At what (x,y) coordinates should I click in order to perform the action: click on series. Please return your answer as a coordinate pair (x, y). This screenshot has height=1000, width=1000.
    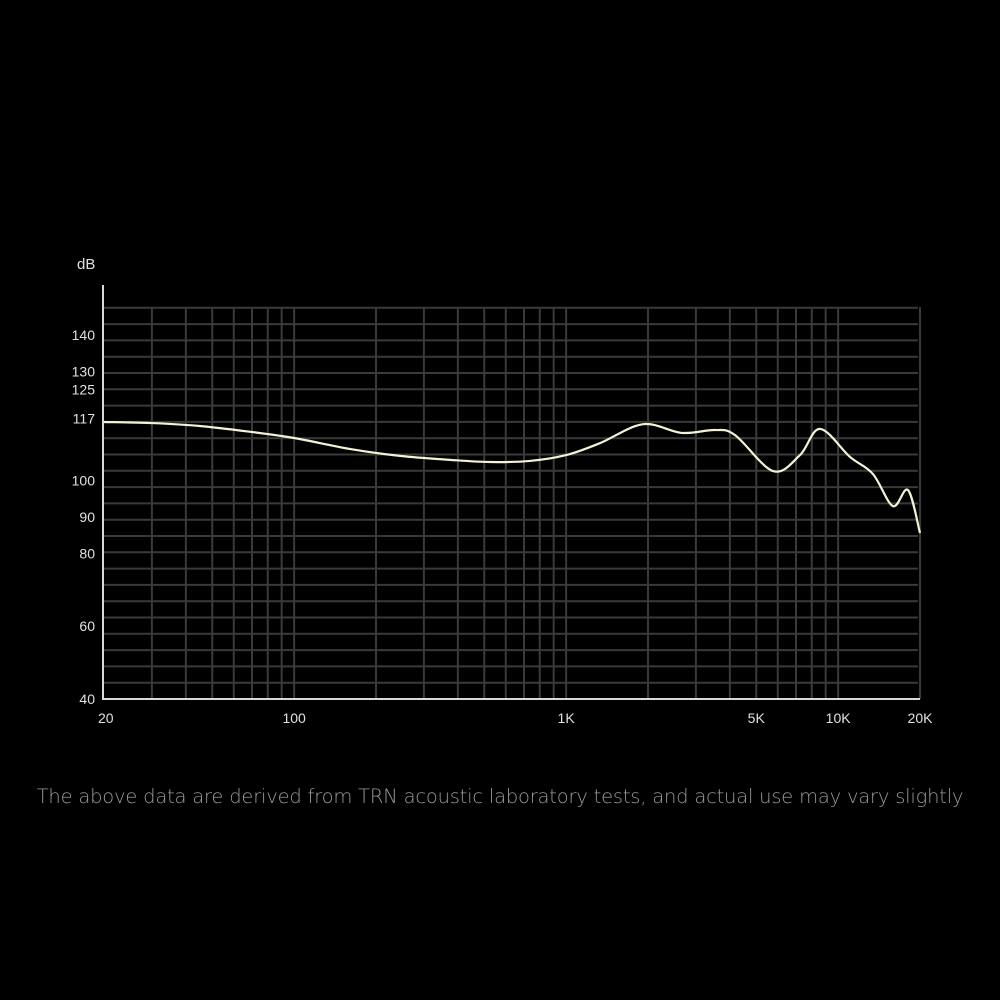
    Looking at the image, I should click on (512, 477).